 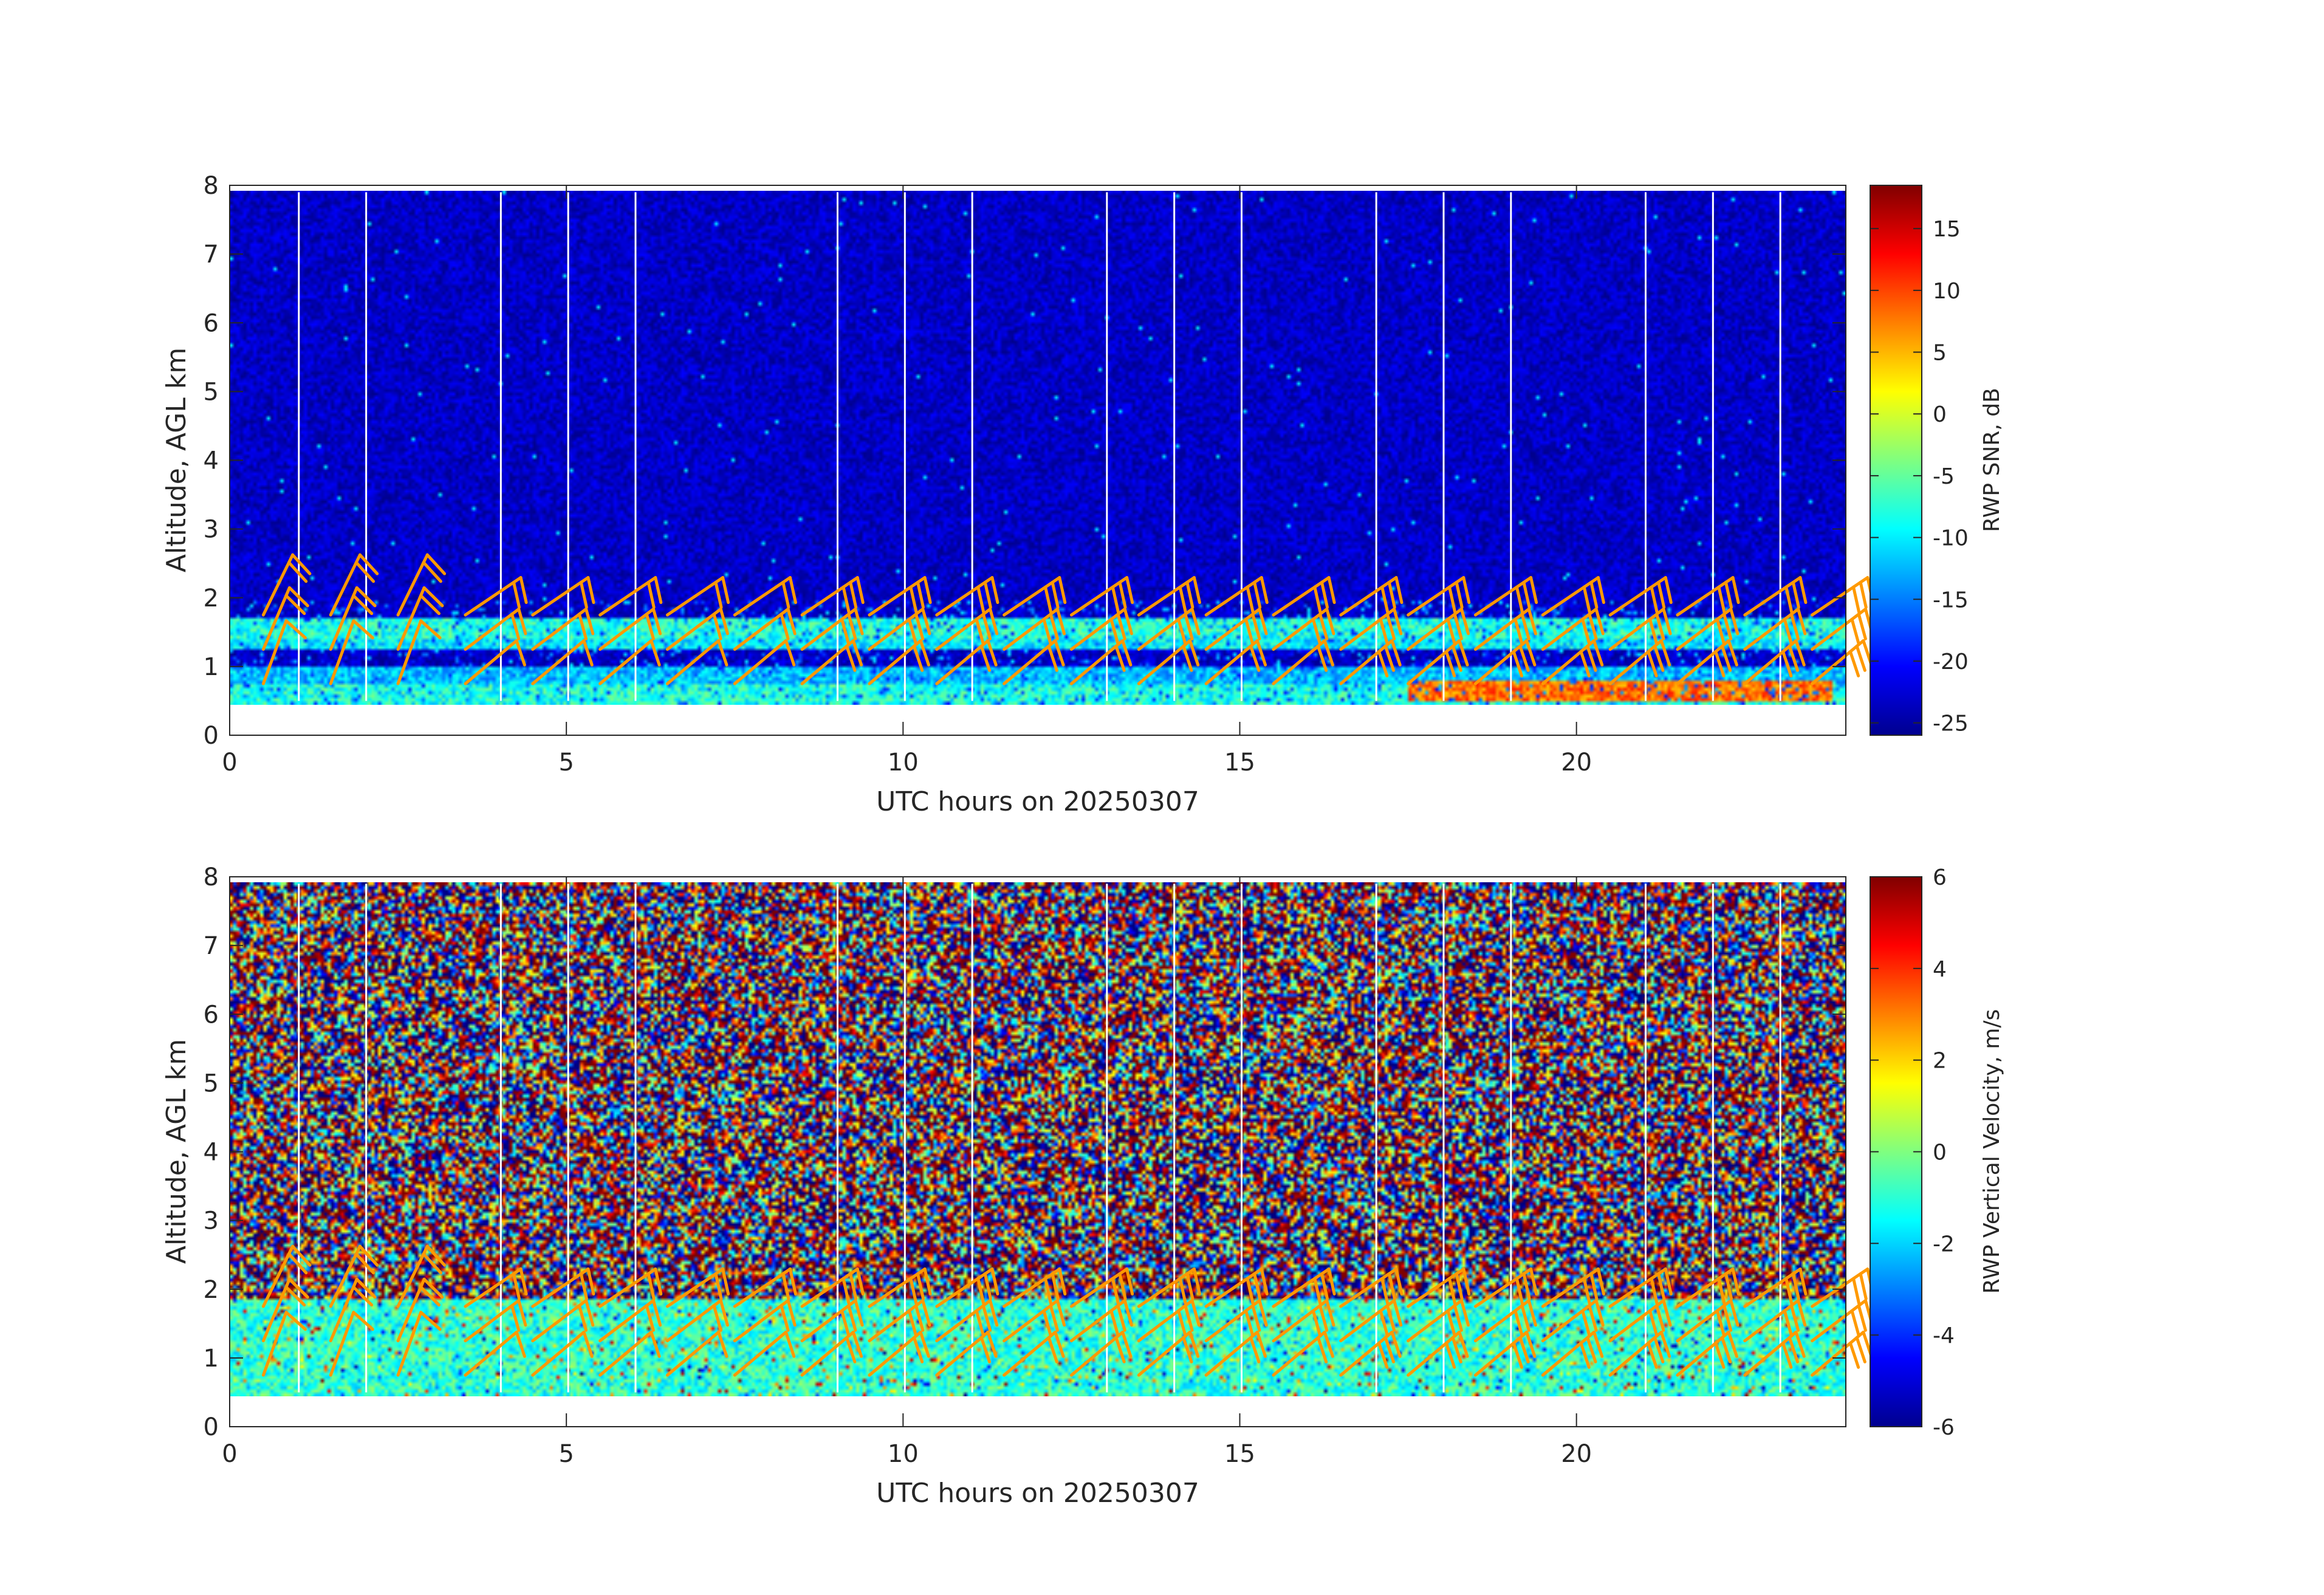 What do you see at coordinates (903, 1454) in the screenshot?
I see `x-tick-label: 10` at bounding box center [903, 1454].